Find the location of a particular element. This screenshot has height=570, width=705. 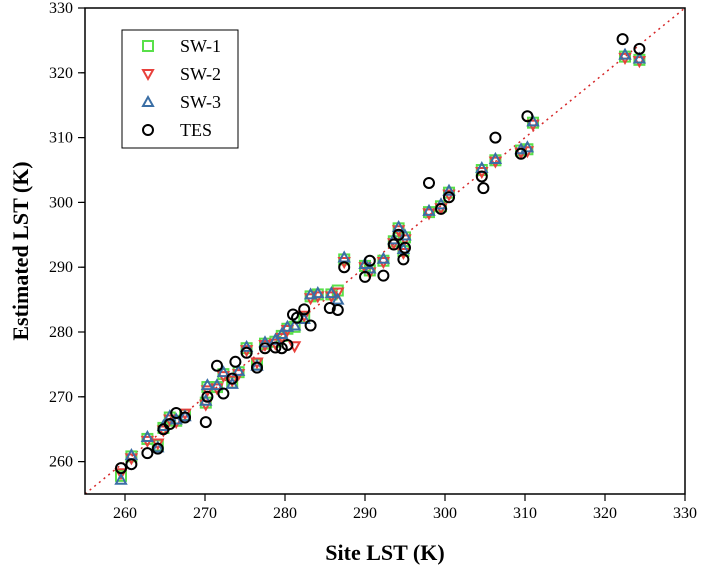

legend-label-sw-2: SW-2 is located at coordinates (200, 74).